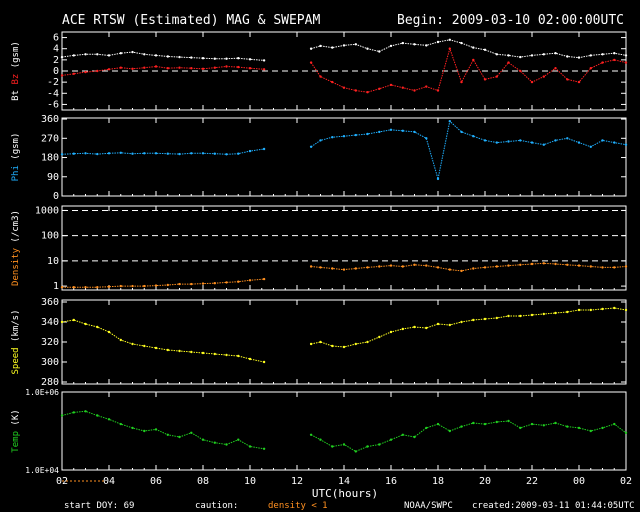 This screenshot has width=640, height=512. What do you see at coordinates (16, 420) in the screenshot?
I see `y-axis-label-part: (K)` at bounding box center [16, 420].